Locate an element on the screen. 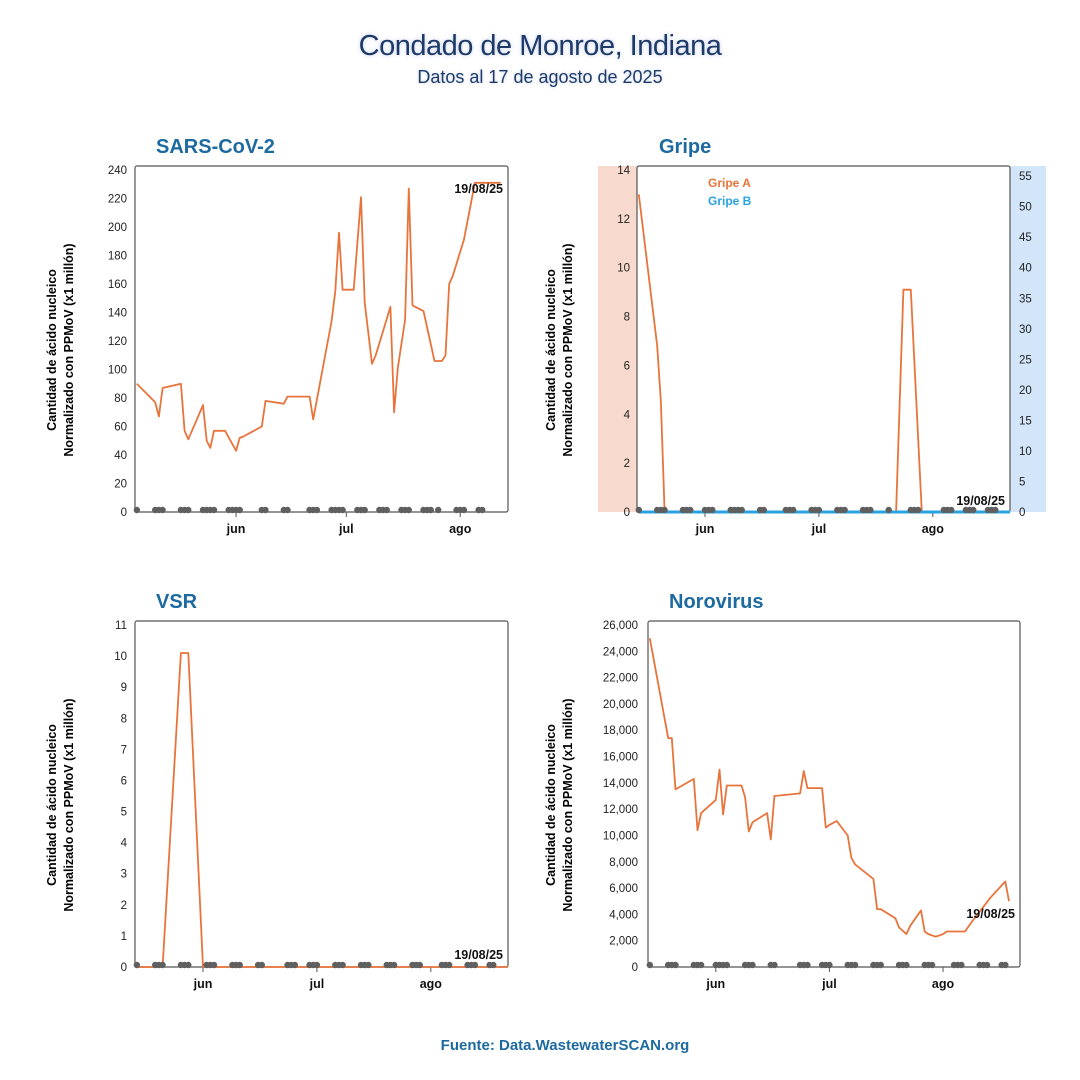 The height and width of the screenshot is (1080, 1080). sars-y-tick-label: 180 is located at coordinates (117, 257).